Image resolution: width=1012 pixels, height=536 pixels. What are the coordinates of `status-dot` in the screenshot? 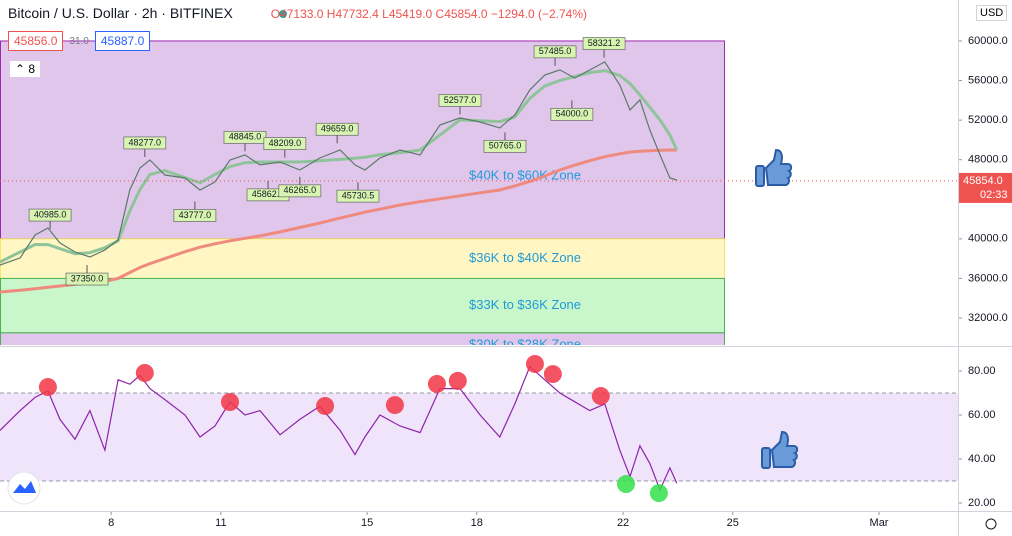 It's located at (283, 14).